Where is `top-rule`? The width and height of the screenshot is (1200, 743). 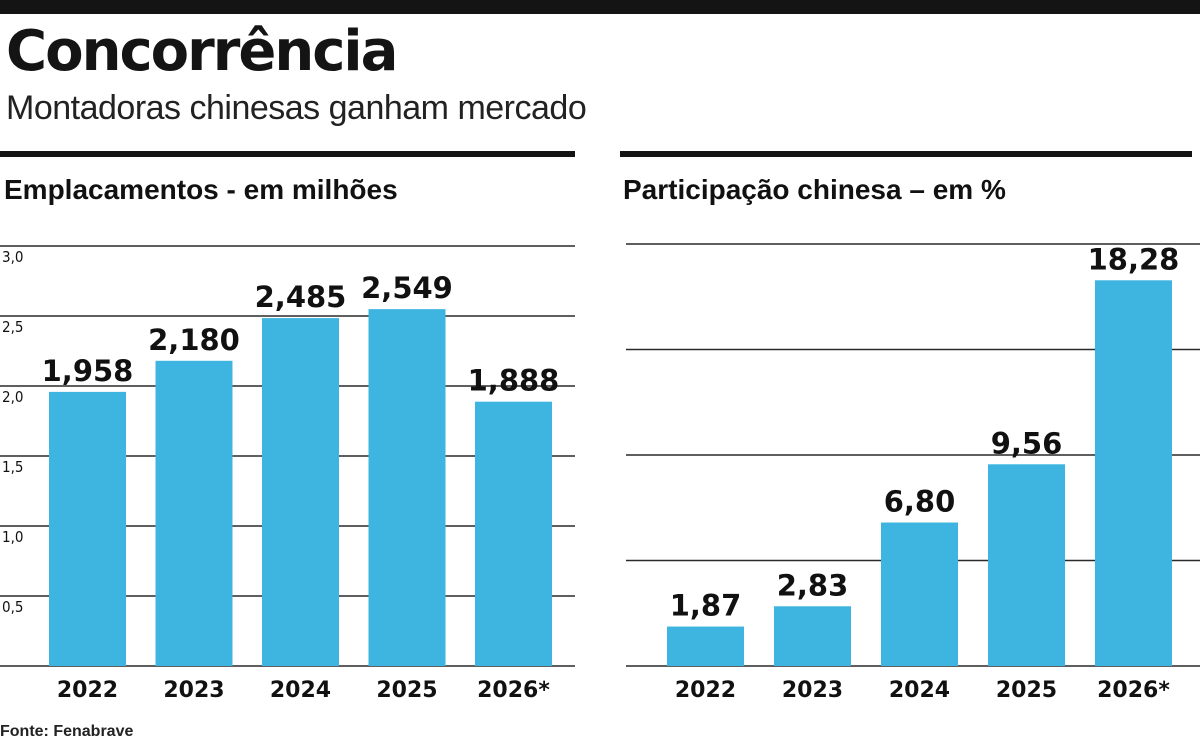
top-rule is located at coordinates (600, 7).